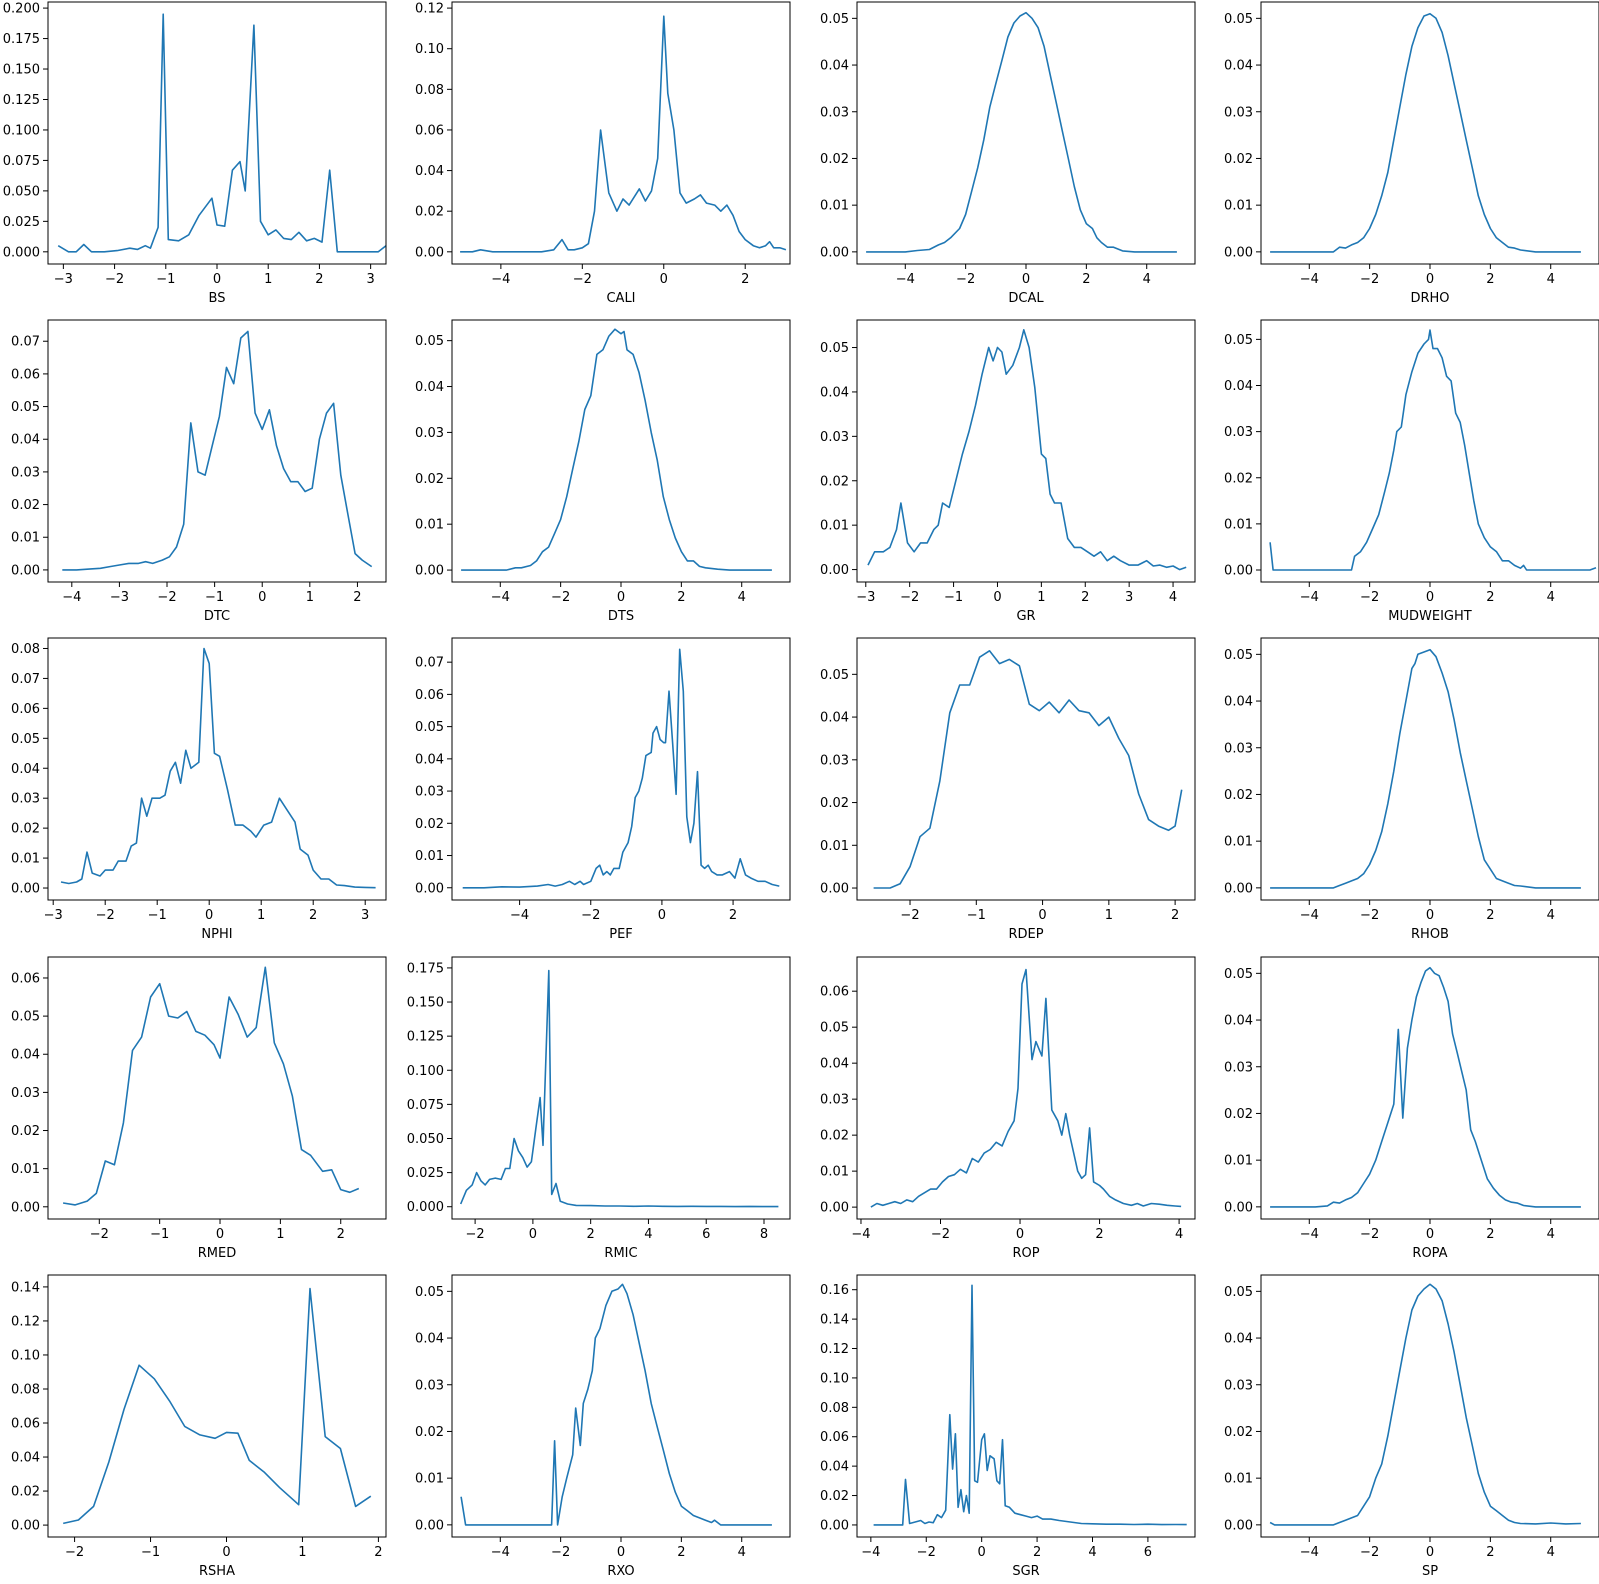 This screenshot has width=1599, height=1584. What do you see at coordinates (764, 1234) in the screenshot?
I see `x-tick-label: 8` at bounding box center [764, 1234].